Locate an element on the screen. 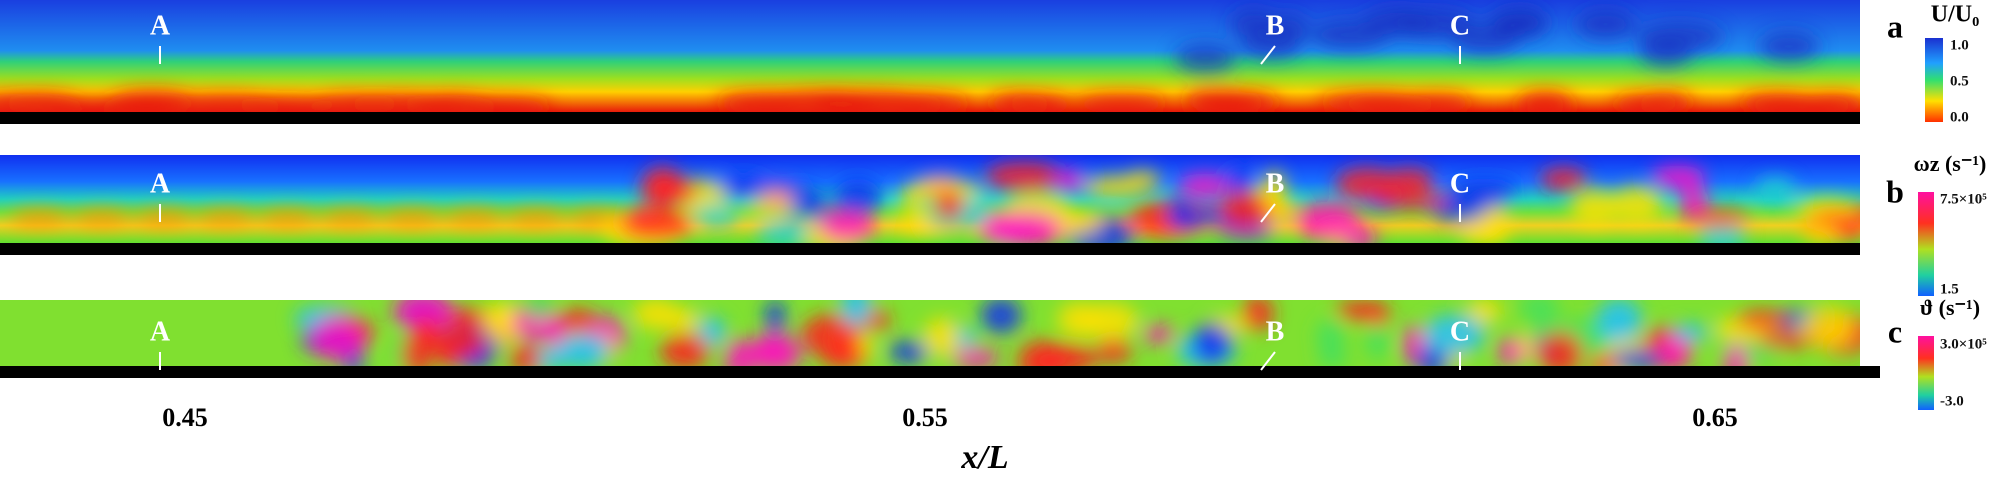 The height and width of the screenshot is (481, 2000). colorbar-tick-label: 7.5×10⁵ is located at coordinates (1963, 199).